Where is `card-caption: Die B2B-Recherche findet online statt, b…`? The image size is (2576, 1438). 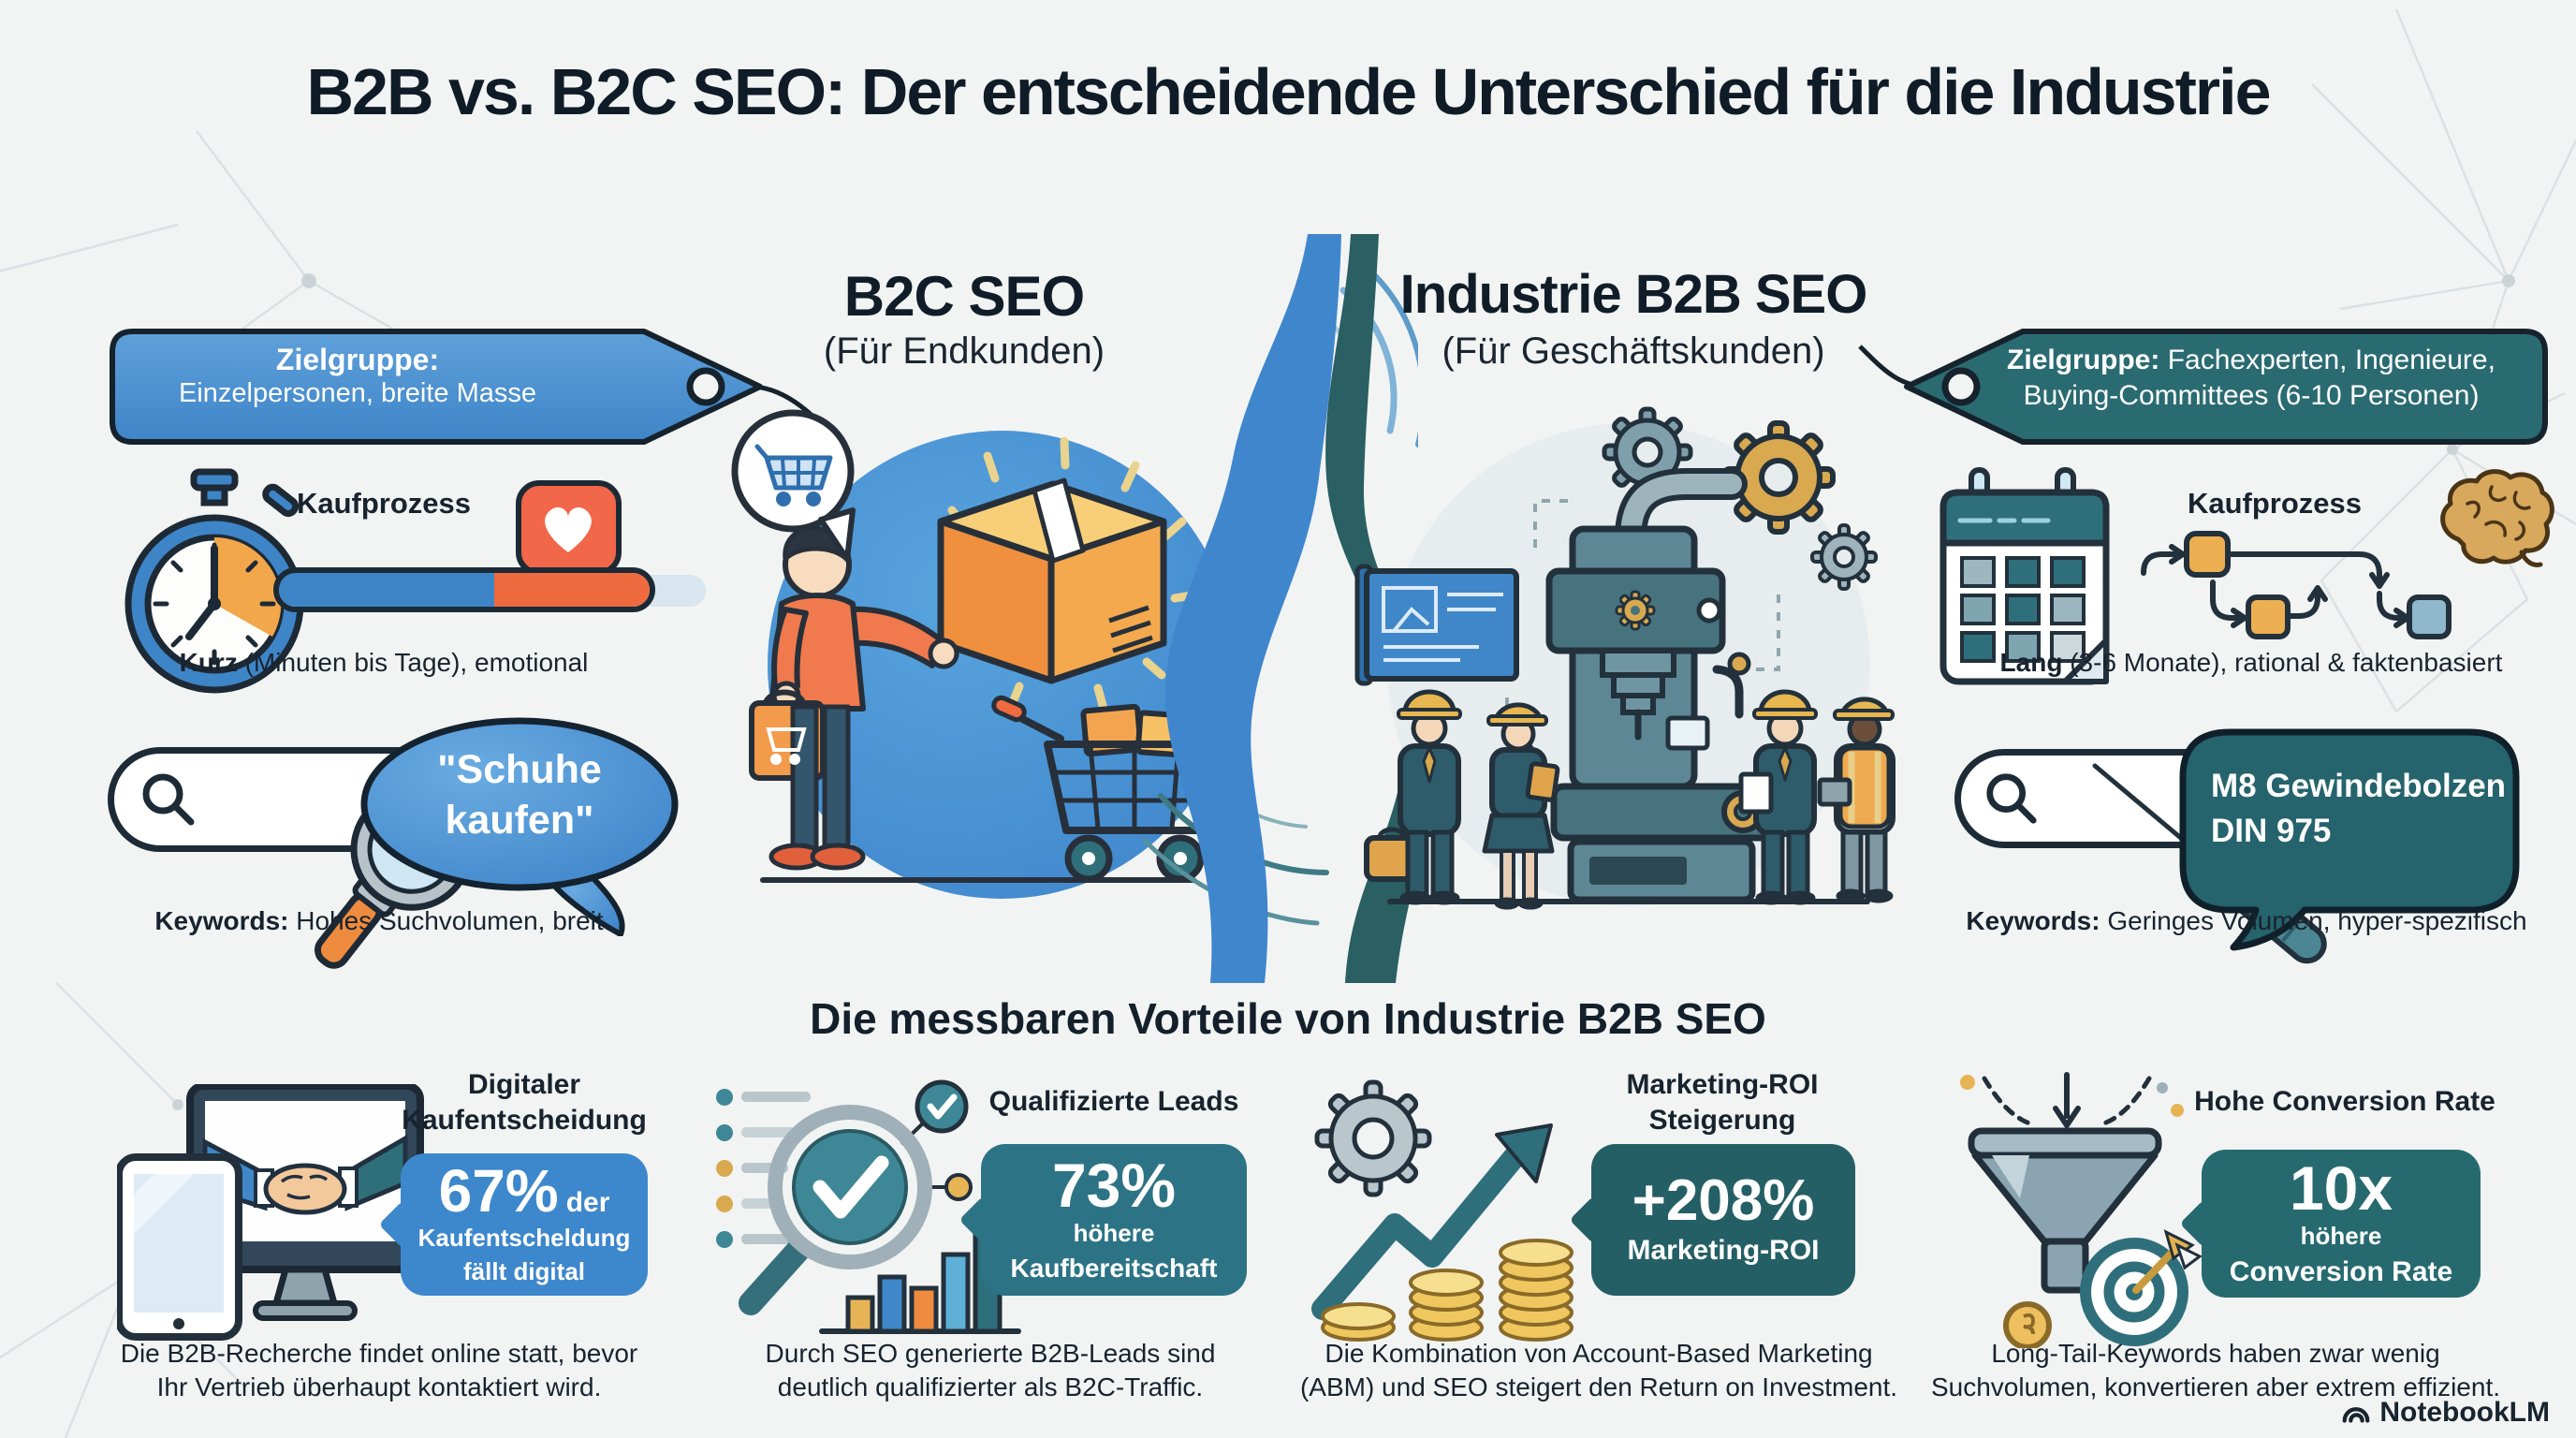
card-caption: Die B2B-Recherche findet online statt, b… is located at coordinates (379, 1353).